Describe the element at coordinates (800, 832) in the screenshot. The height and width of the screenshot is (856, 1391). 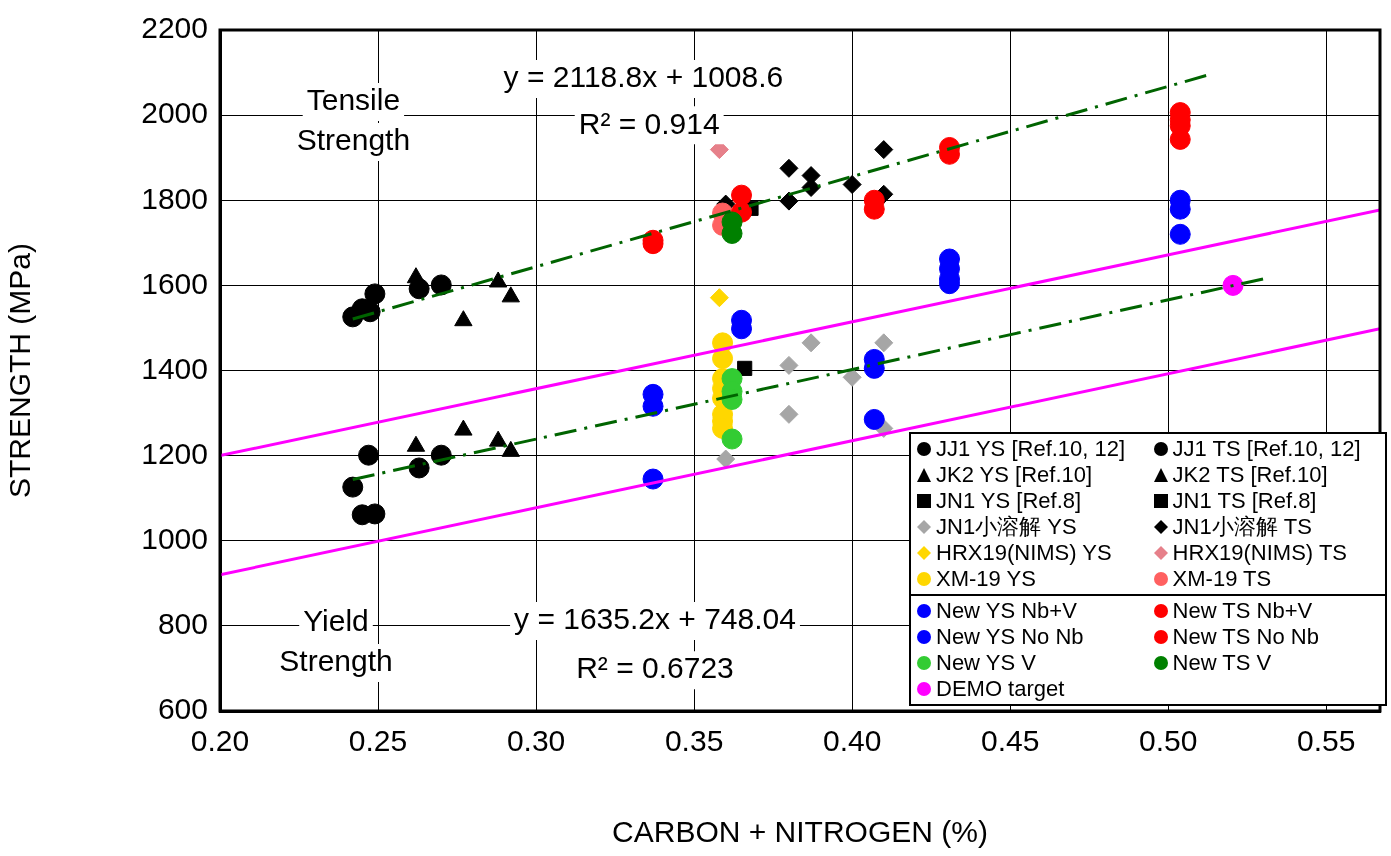
I see `x-axis-title: CARBON + NITROGEN (%)` at that location.